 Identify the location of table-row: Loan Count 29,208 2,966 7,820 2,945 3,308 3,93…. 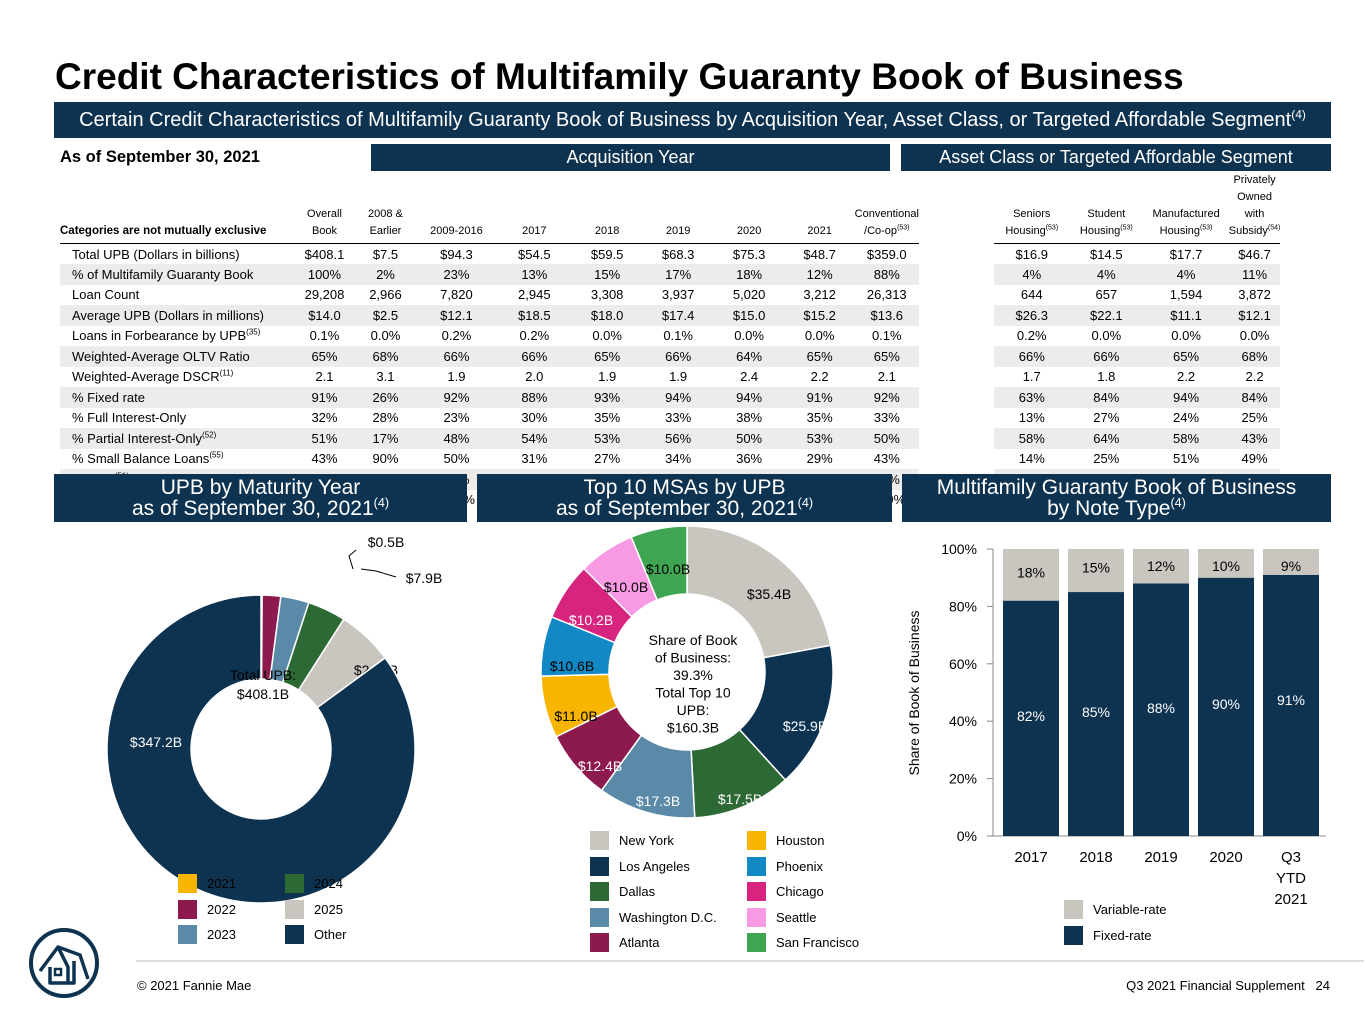
(712, 295).